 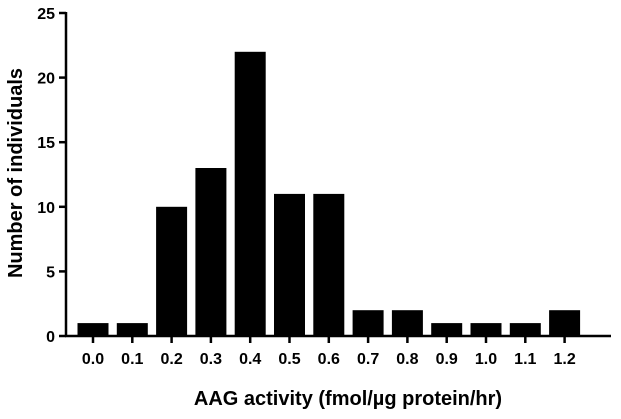 I want to click on x-tick-label-1.0: 1.0, so click(x=486, y=359).